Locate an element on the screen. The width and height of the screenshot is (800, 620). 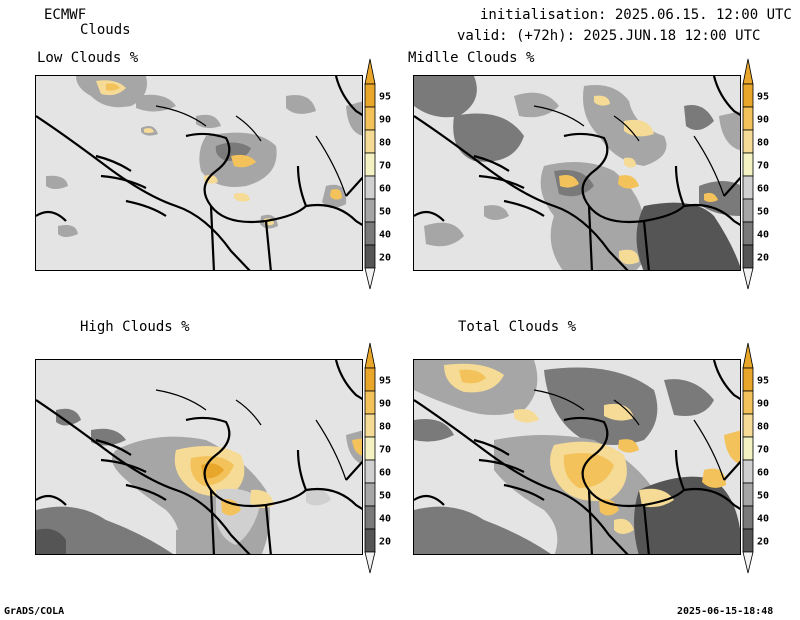
map-middle-svg is located at coordinates (577, 173).